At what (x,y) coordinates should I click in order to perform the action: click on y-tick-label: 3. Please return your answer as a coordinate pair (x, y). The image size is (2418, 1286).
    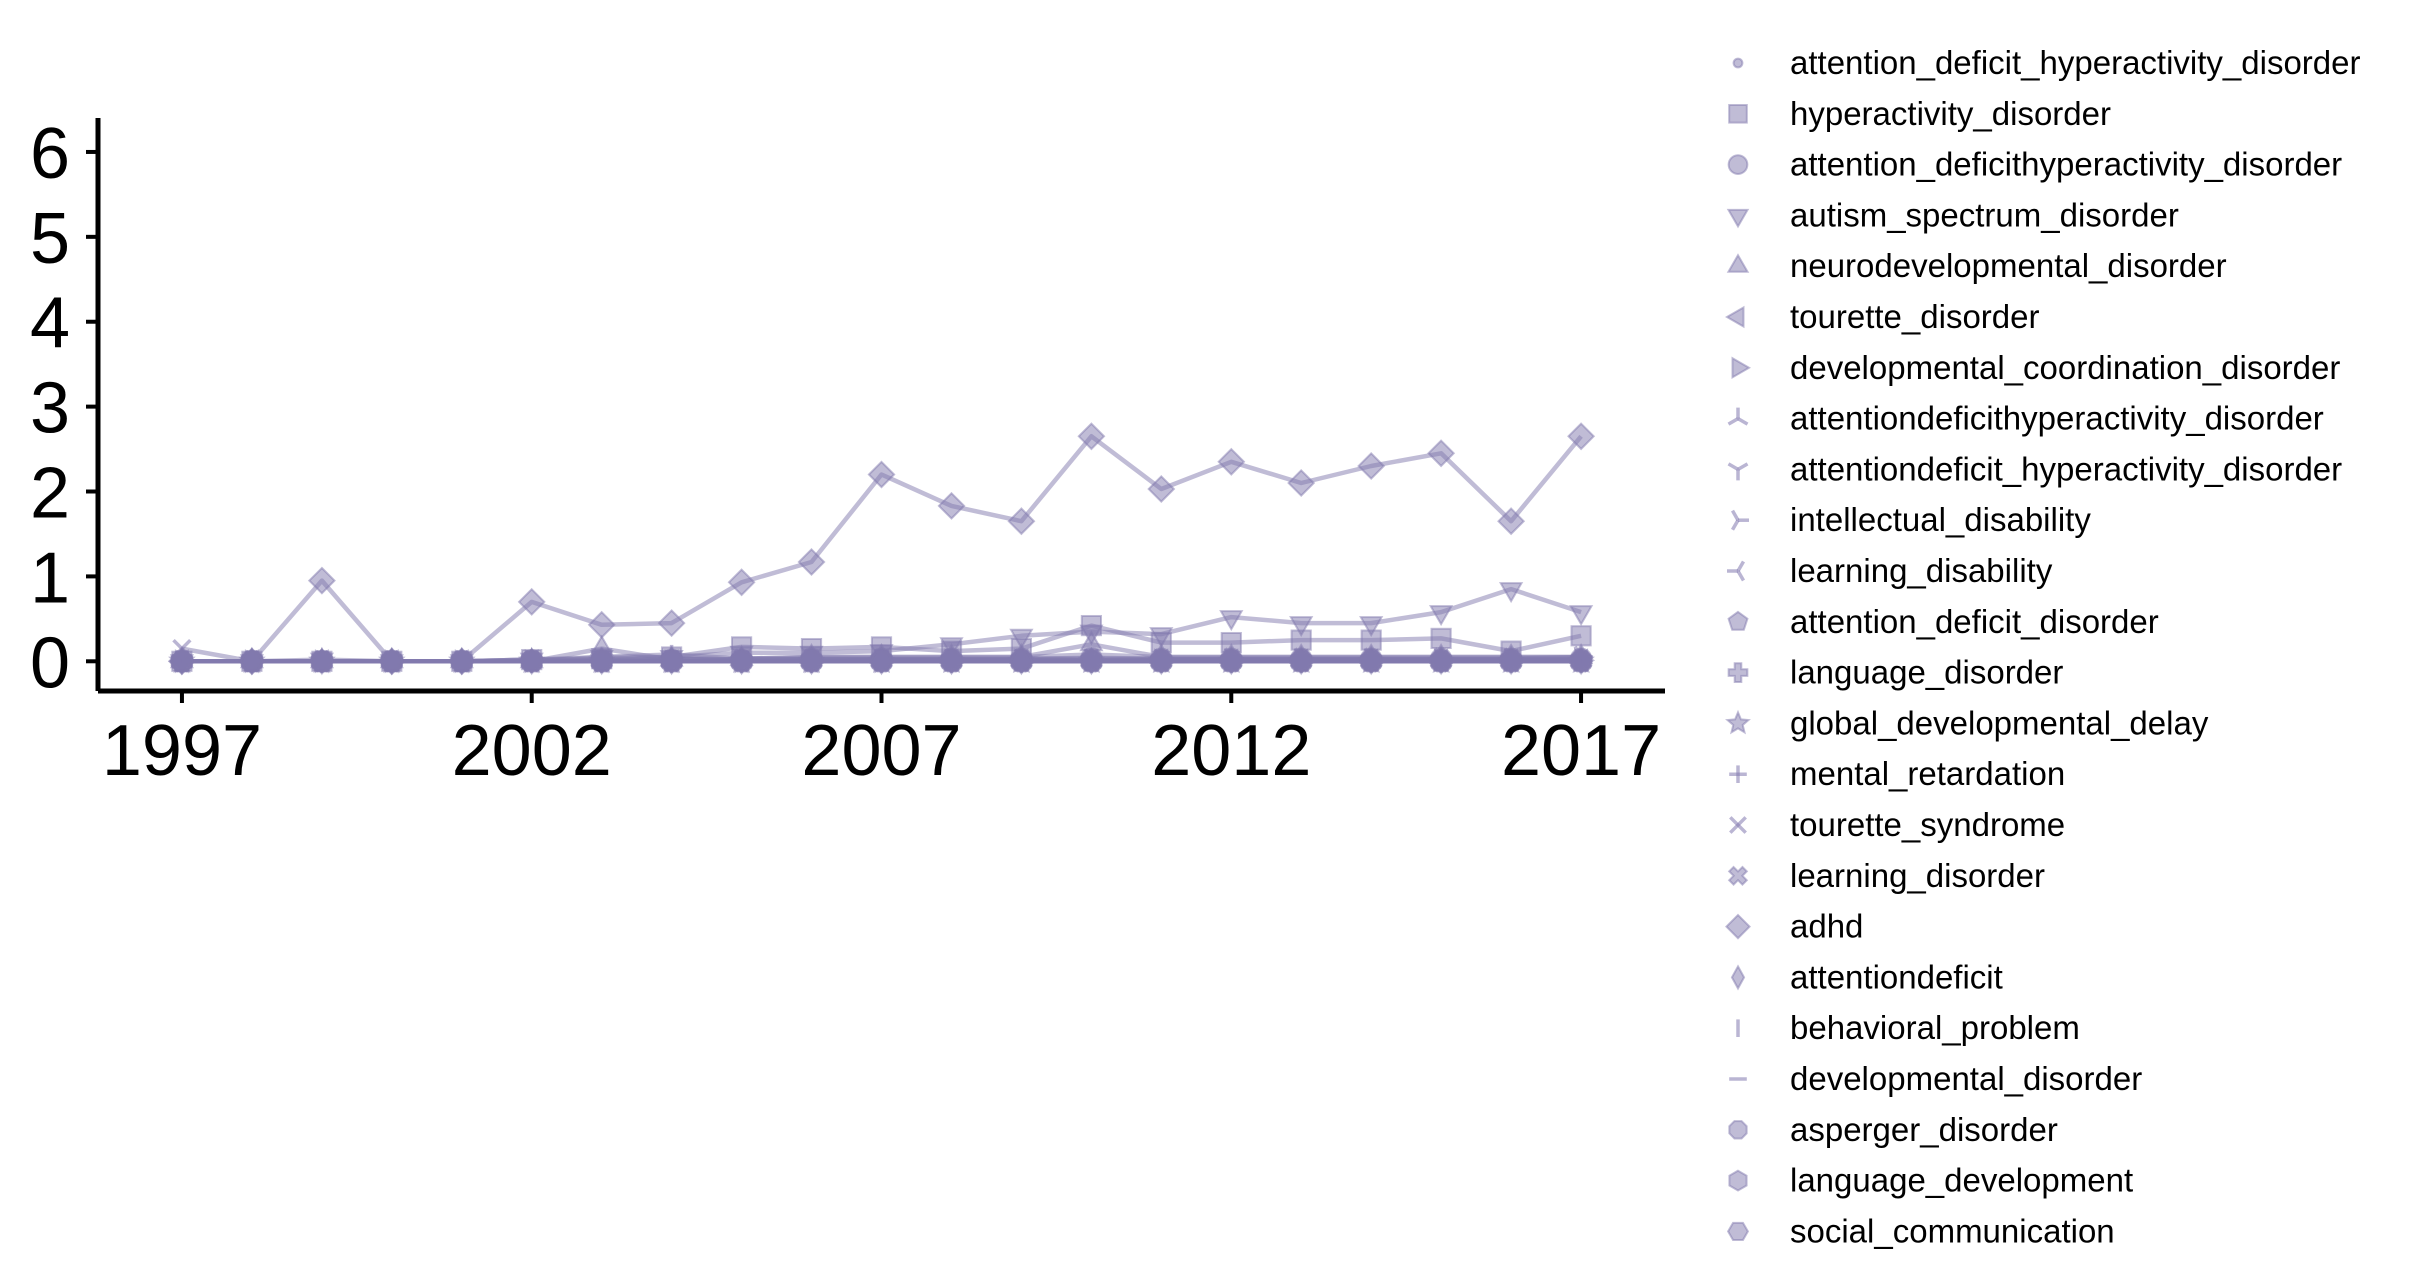
    Looking at the image, I should click on (50, 409).